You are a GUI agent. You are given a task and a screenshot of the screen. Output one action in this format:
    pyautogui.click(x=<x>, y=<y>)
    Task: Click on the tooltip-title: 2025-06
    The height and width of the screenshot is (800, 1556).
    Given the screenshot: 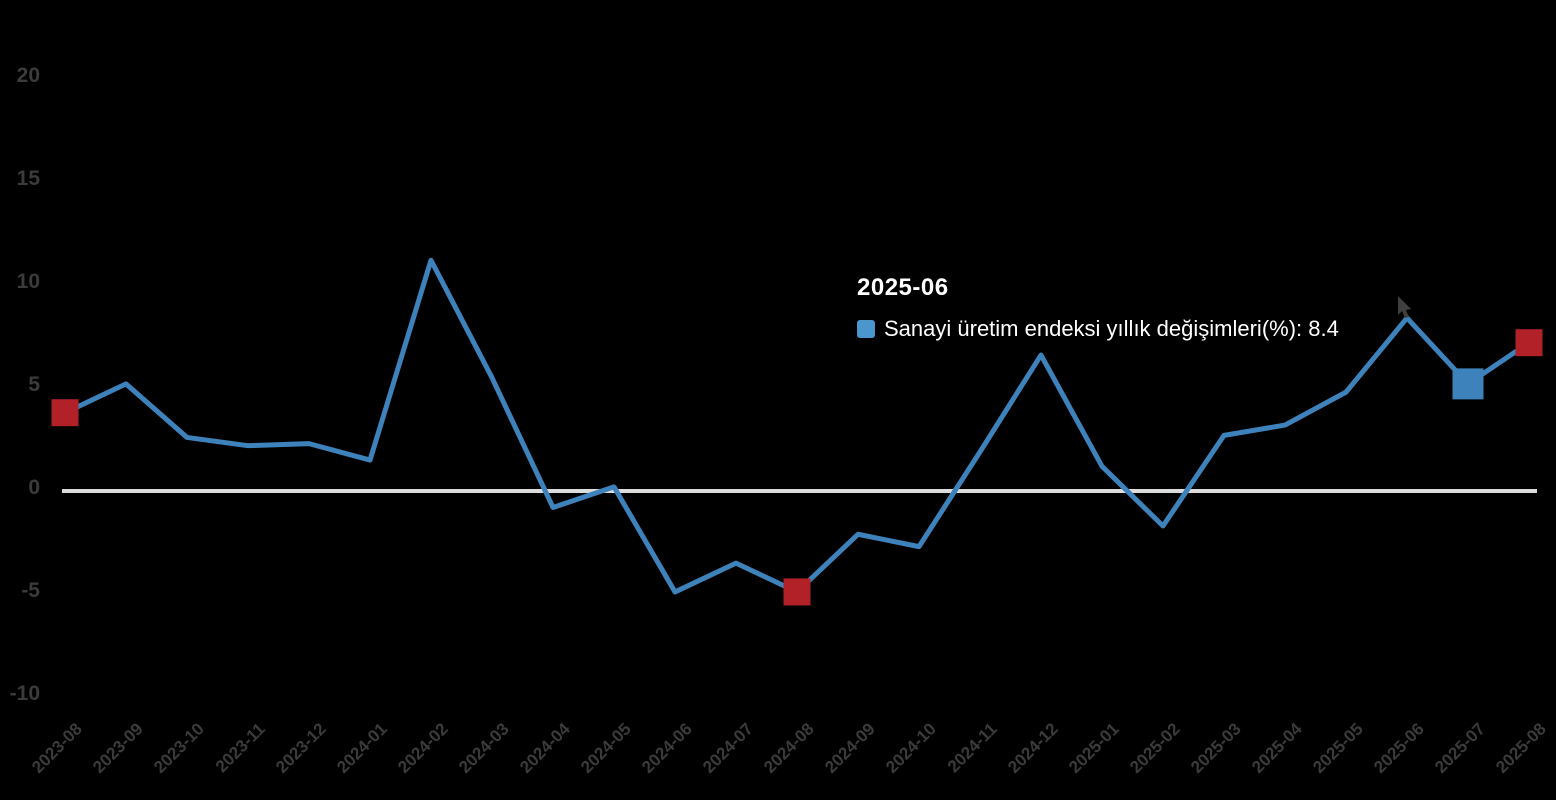 What is the action you would take?
    pyautogui.click(x=903, y=287)
    